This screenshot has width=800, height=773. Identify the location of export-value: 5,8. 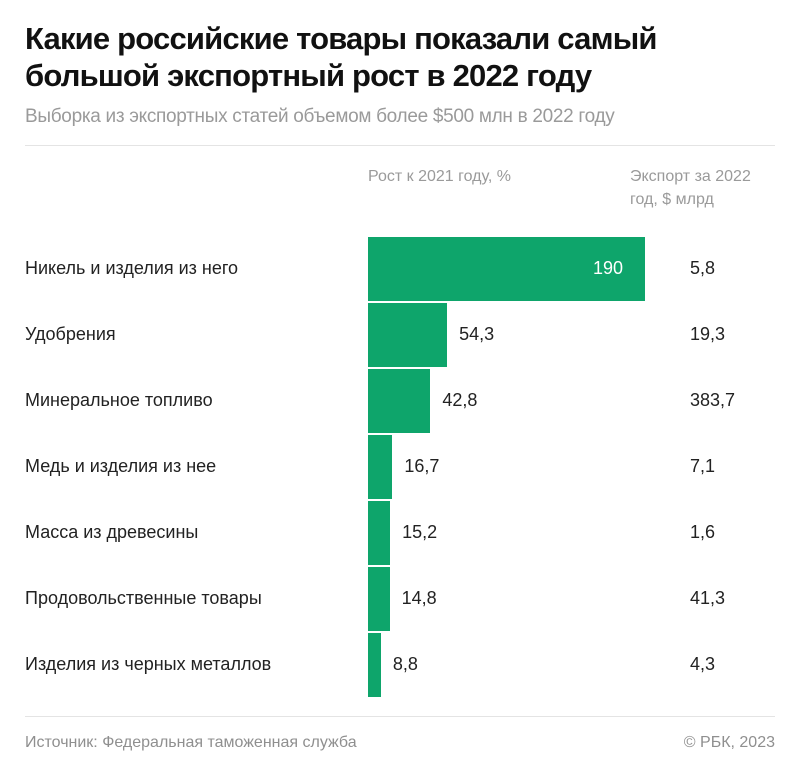
(703, 268).